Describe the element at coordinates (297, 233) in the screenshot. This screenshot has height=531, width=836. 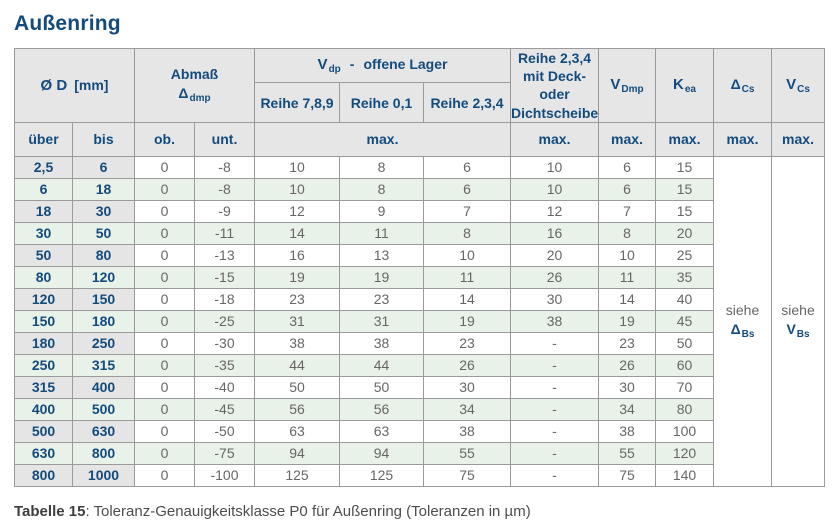
I see `cell-r789: 14` at that location.